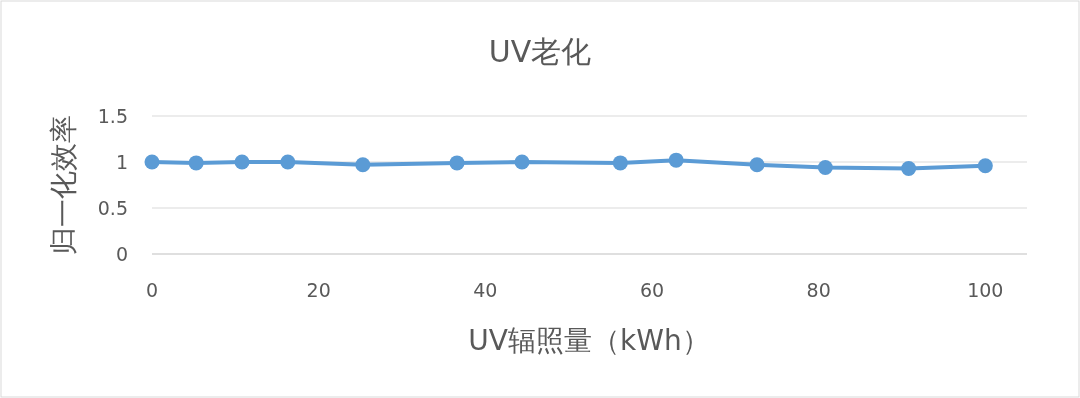 The image size is (1080, 398). Describe the element at coordinates (63, 185) in the screenshot. I see `y-axis-title: 归一化效率` at that location.